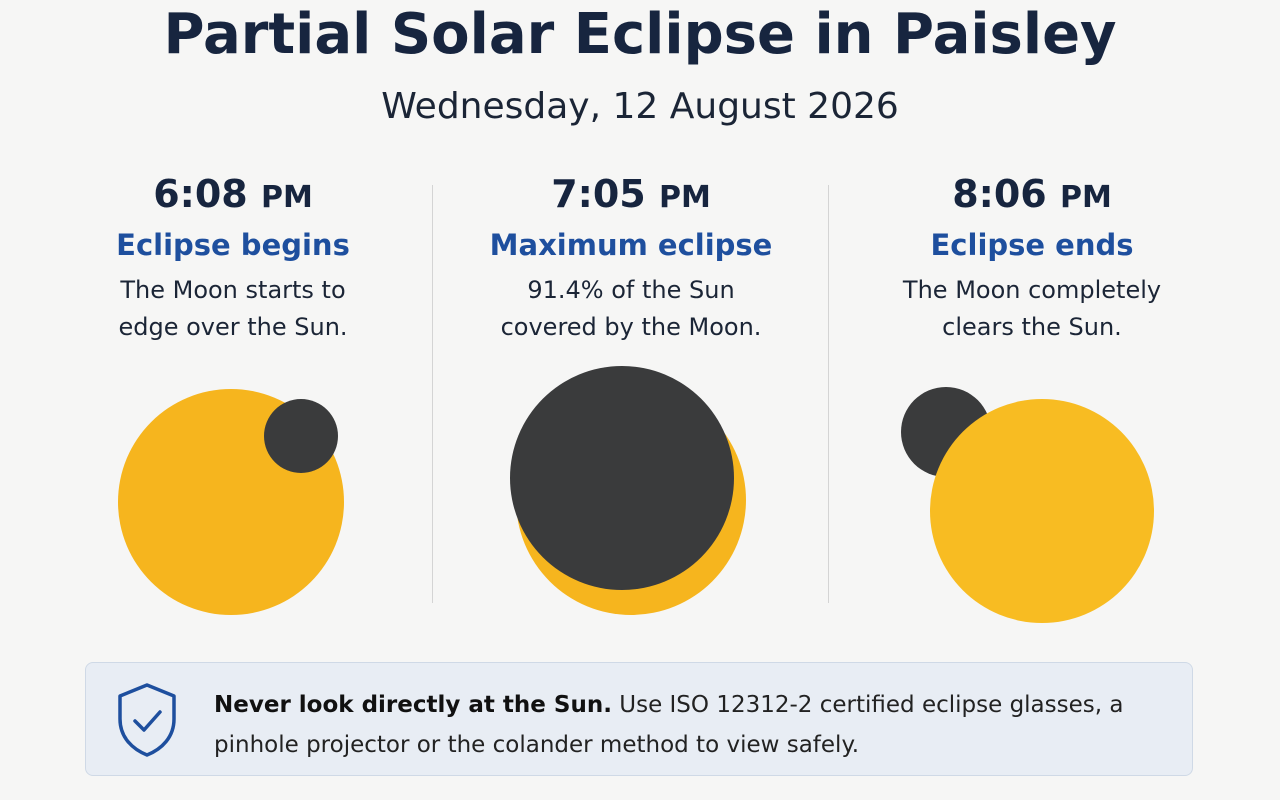 The width and height of the screenshot is (1280, 800). Describe the element at coordinates (147, 720) in the screenshot. I see `shield-icon` at that location.